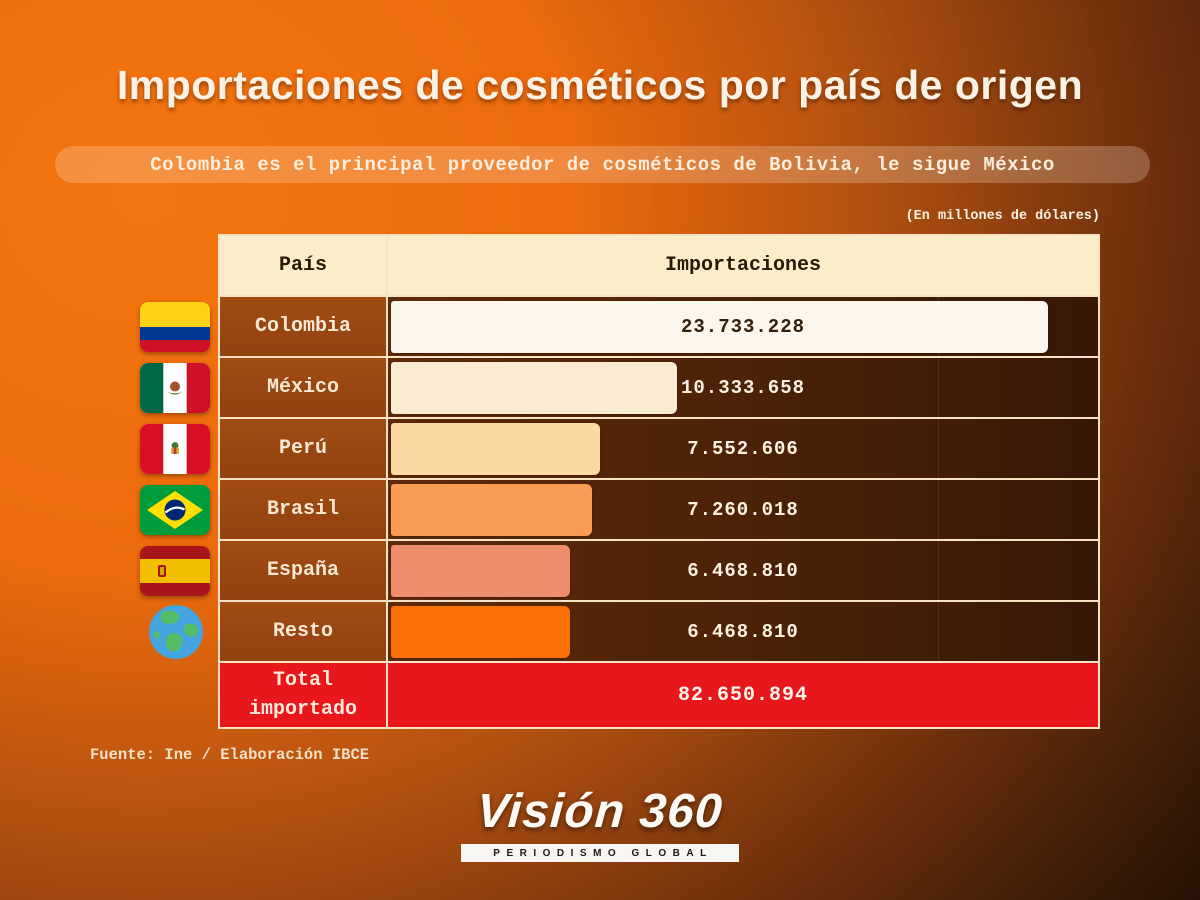 The width and height of the screenshot is (1200, 900). Describe the element at coordinates (303, 387) in the screenshot. I see `country-label: México` at that location.